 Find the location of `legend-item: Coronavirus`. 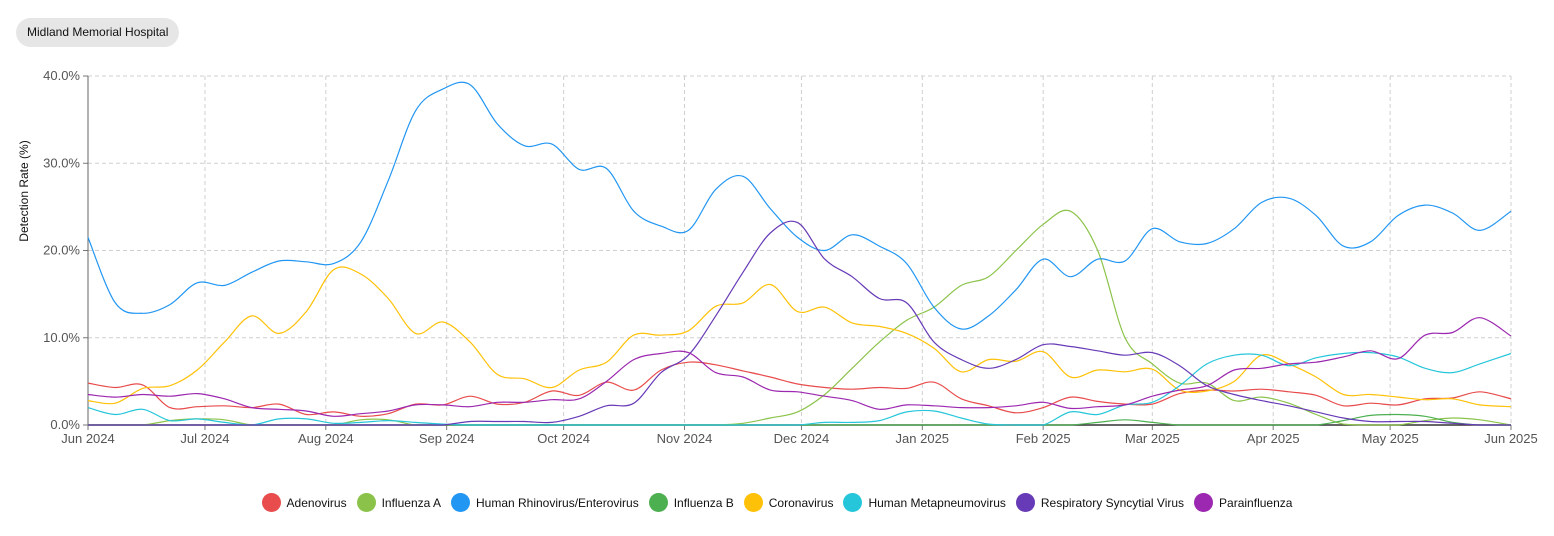

legend-item: Coronavirus is located at coordinates (788, 502).